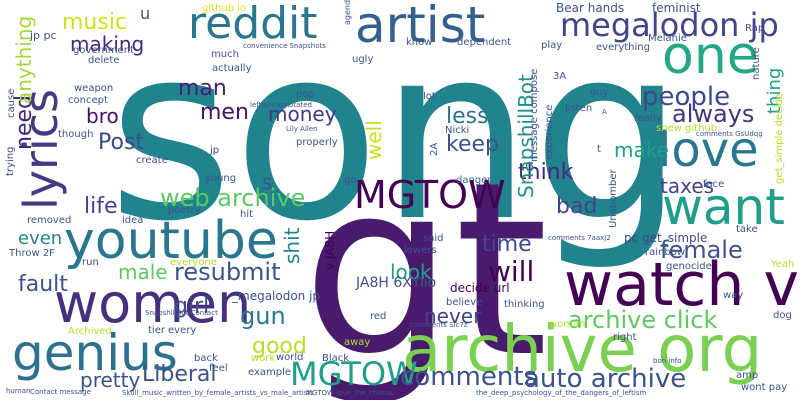  Describe the element at coordinates (302, 129) in the screenshot. I see `word-lily-allen: Lily Allen` at that location.